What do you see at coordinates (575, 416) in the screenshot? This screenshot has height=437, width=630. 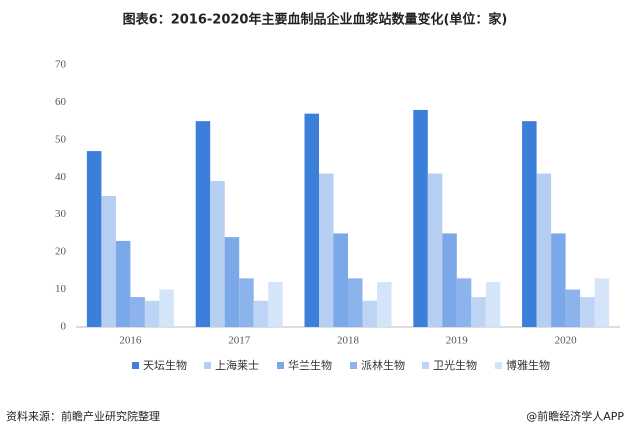 I see `credit: @前瞻经济学人APP` at bounding box center [575, 416].